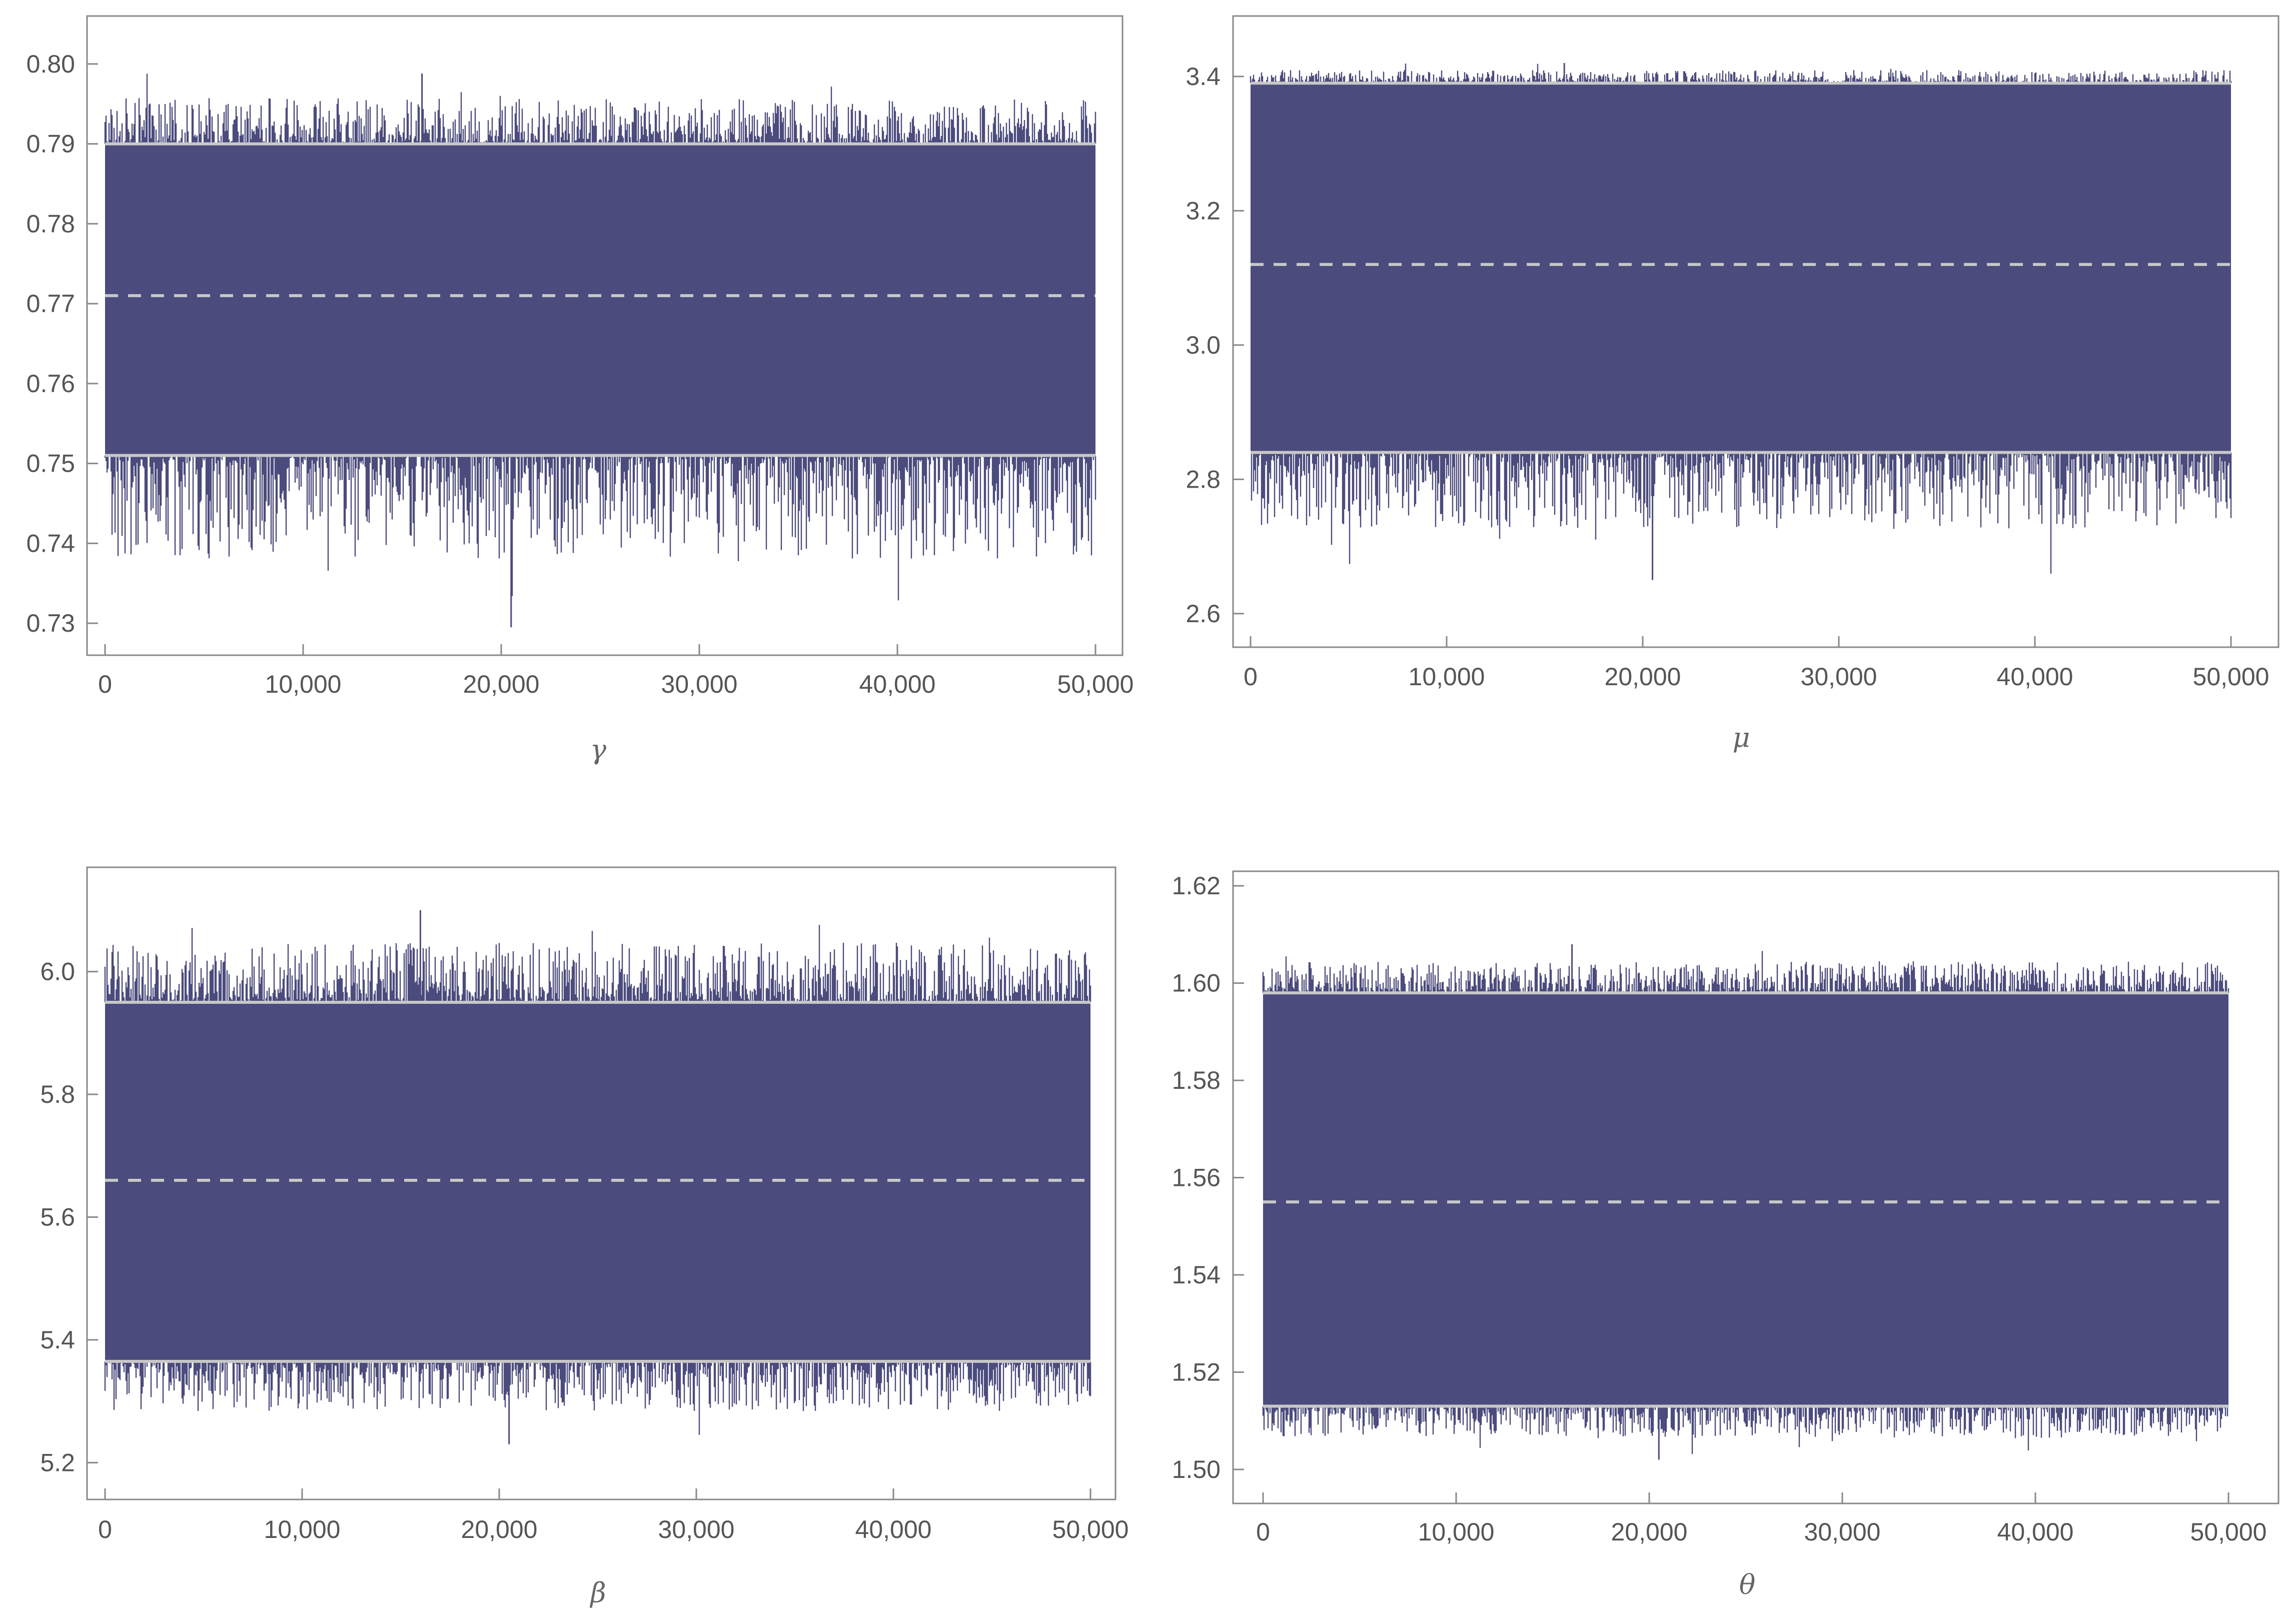 The height and width of the screenshot is (1624, 2286). What do you see at coordinates (51, 304) in the screenshot?
I see `y-tick-label: 0.77` at bounding box center [51, 304].